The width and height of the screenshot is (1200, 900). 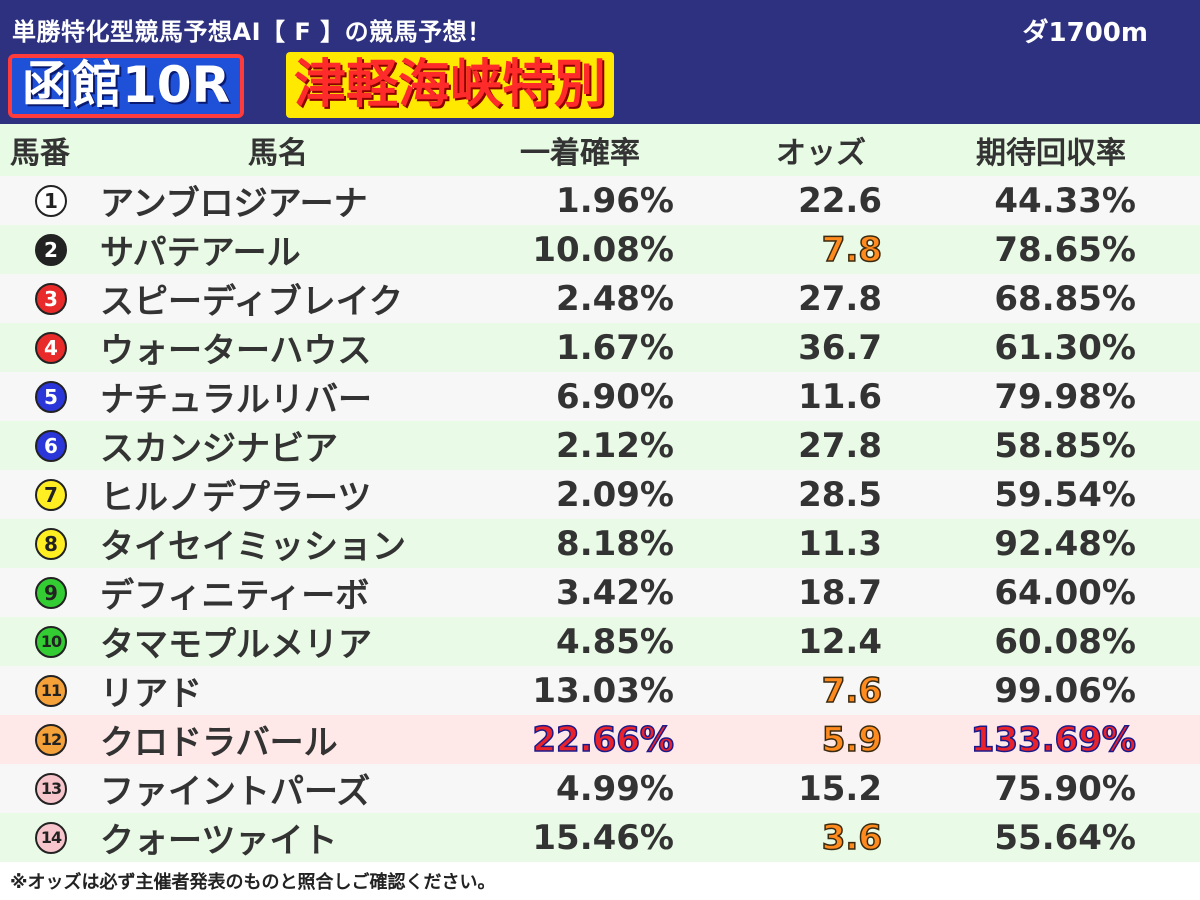 I want to click on horse-number-badge: 7, so click(x=51, y=494).